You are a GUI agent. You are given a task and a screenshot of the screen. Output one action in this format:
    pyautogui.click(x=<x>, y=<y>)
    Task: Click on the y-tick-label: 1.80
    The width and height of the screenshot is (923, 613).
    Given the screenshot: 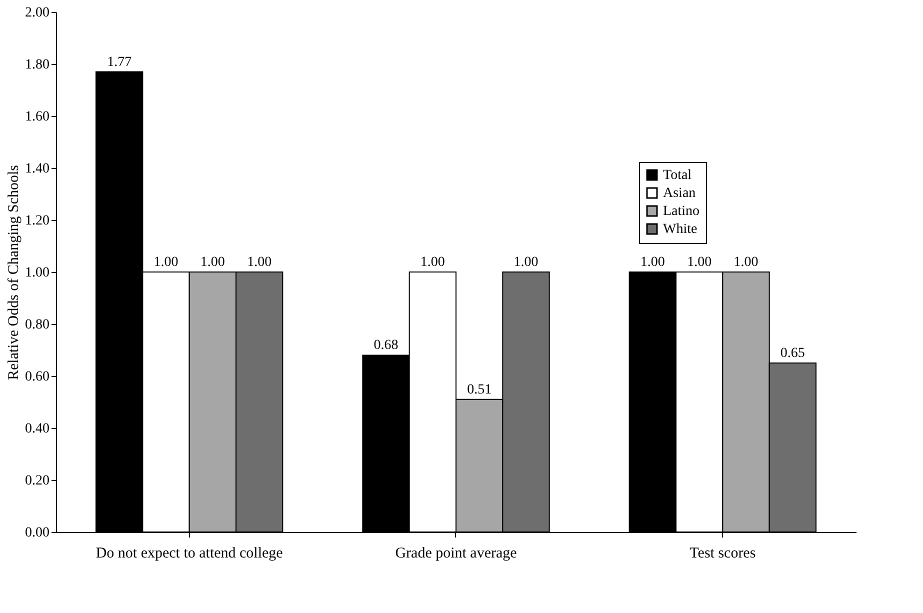 What is the action you would take?
    pyautogui.click(x=37, y=65)
    